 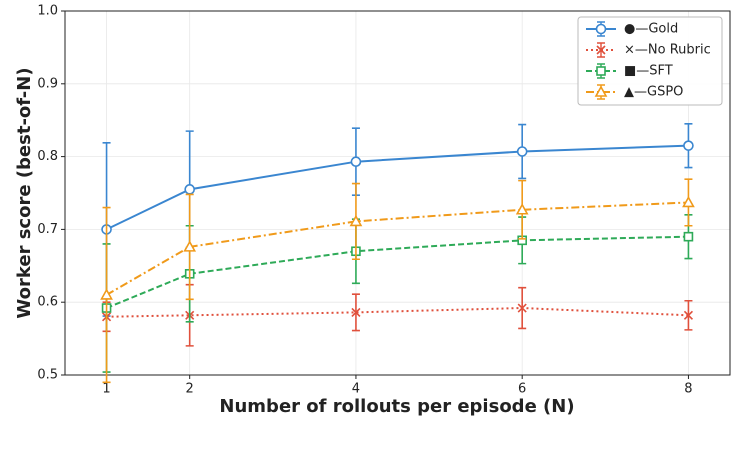 I want to click on legend: ●—Gold ×—No Rubric ■—SFT ▲—GSPO, so click(x=650, y=61).